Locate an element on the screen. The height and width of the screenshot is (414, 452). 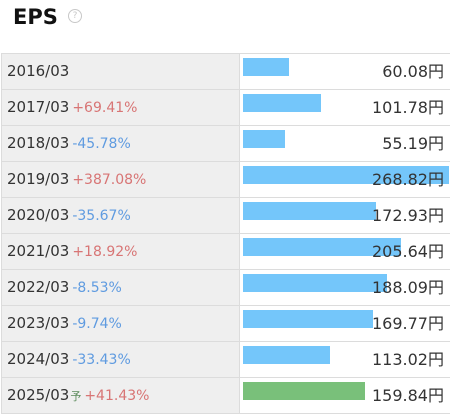
eps-value: 60.08円 is located at coordinates (413, 71).